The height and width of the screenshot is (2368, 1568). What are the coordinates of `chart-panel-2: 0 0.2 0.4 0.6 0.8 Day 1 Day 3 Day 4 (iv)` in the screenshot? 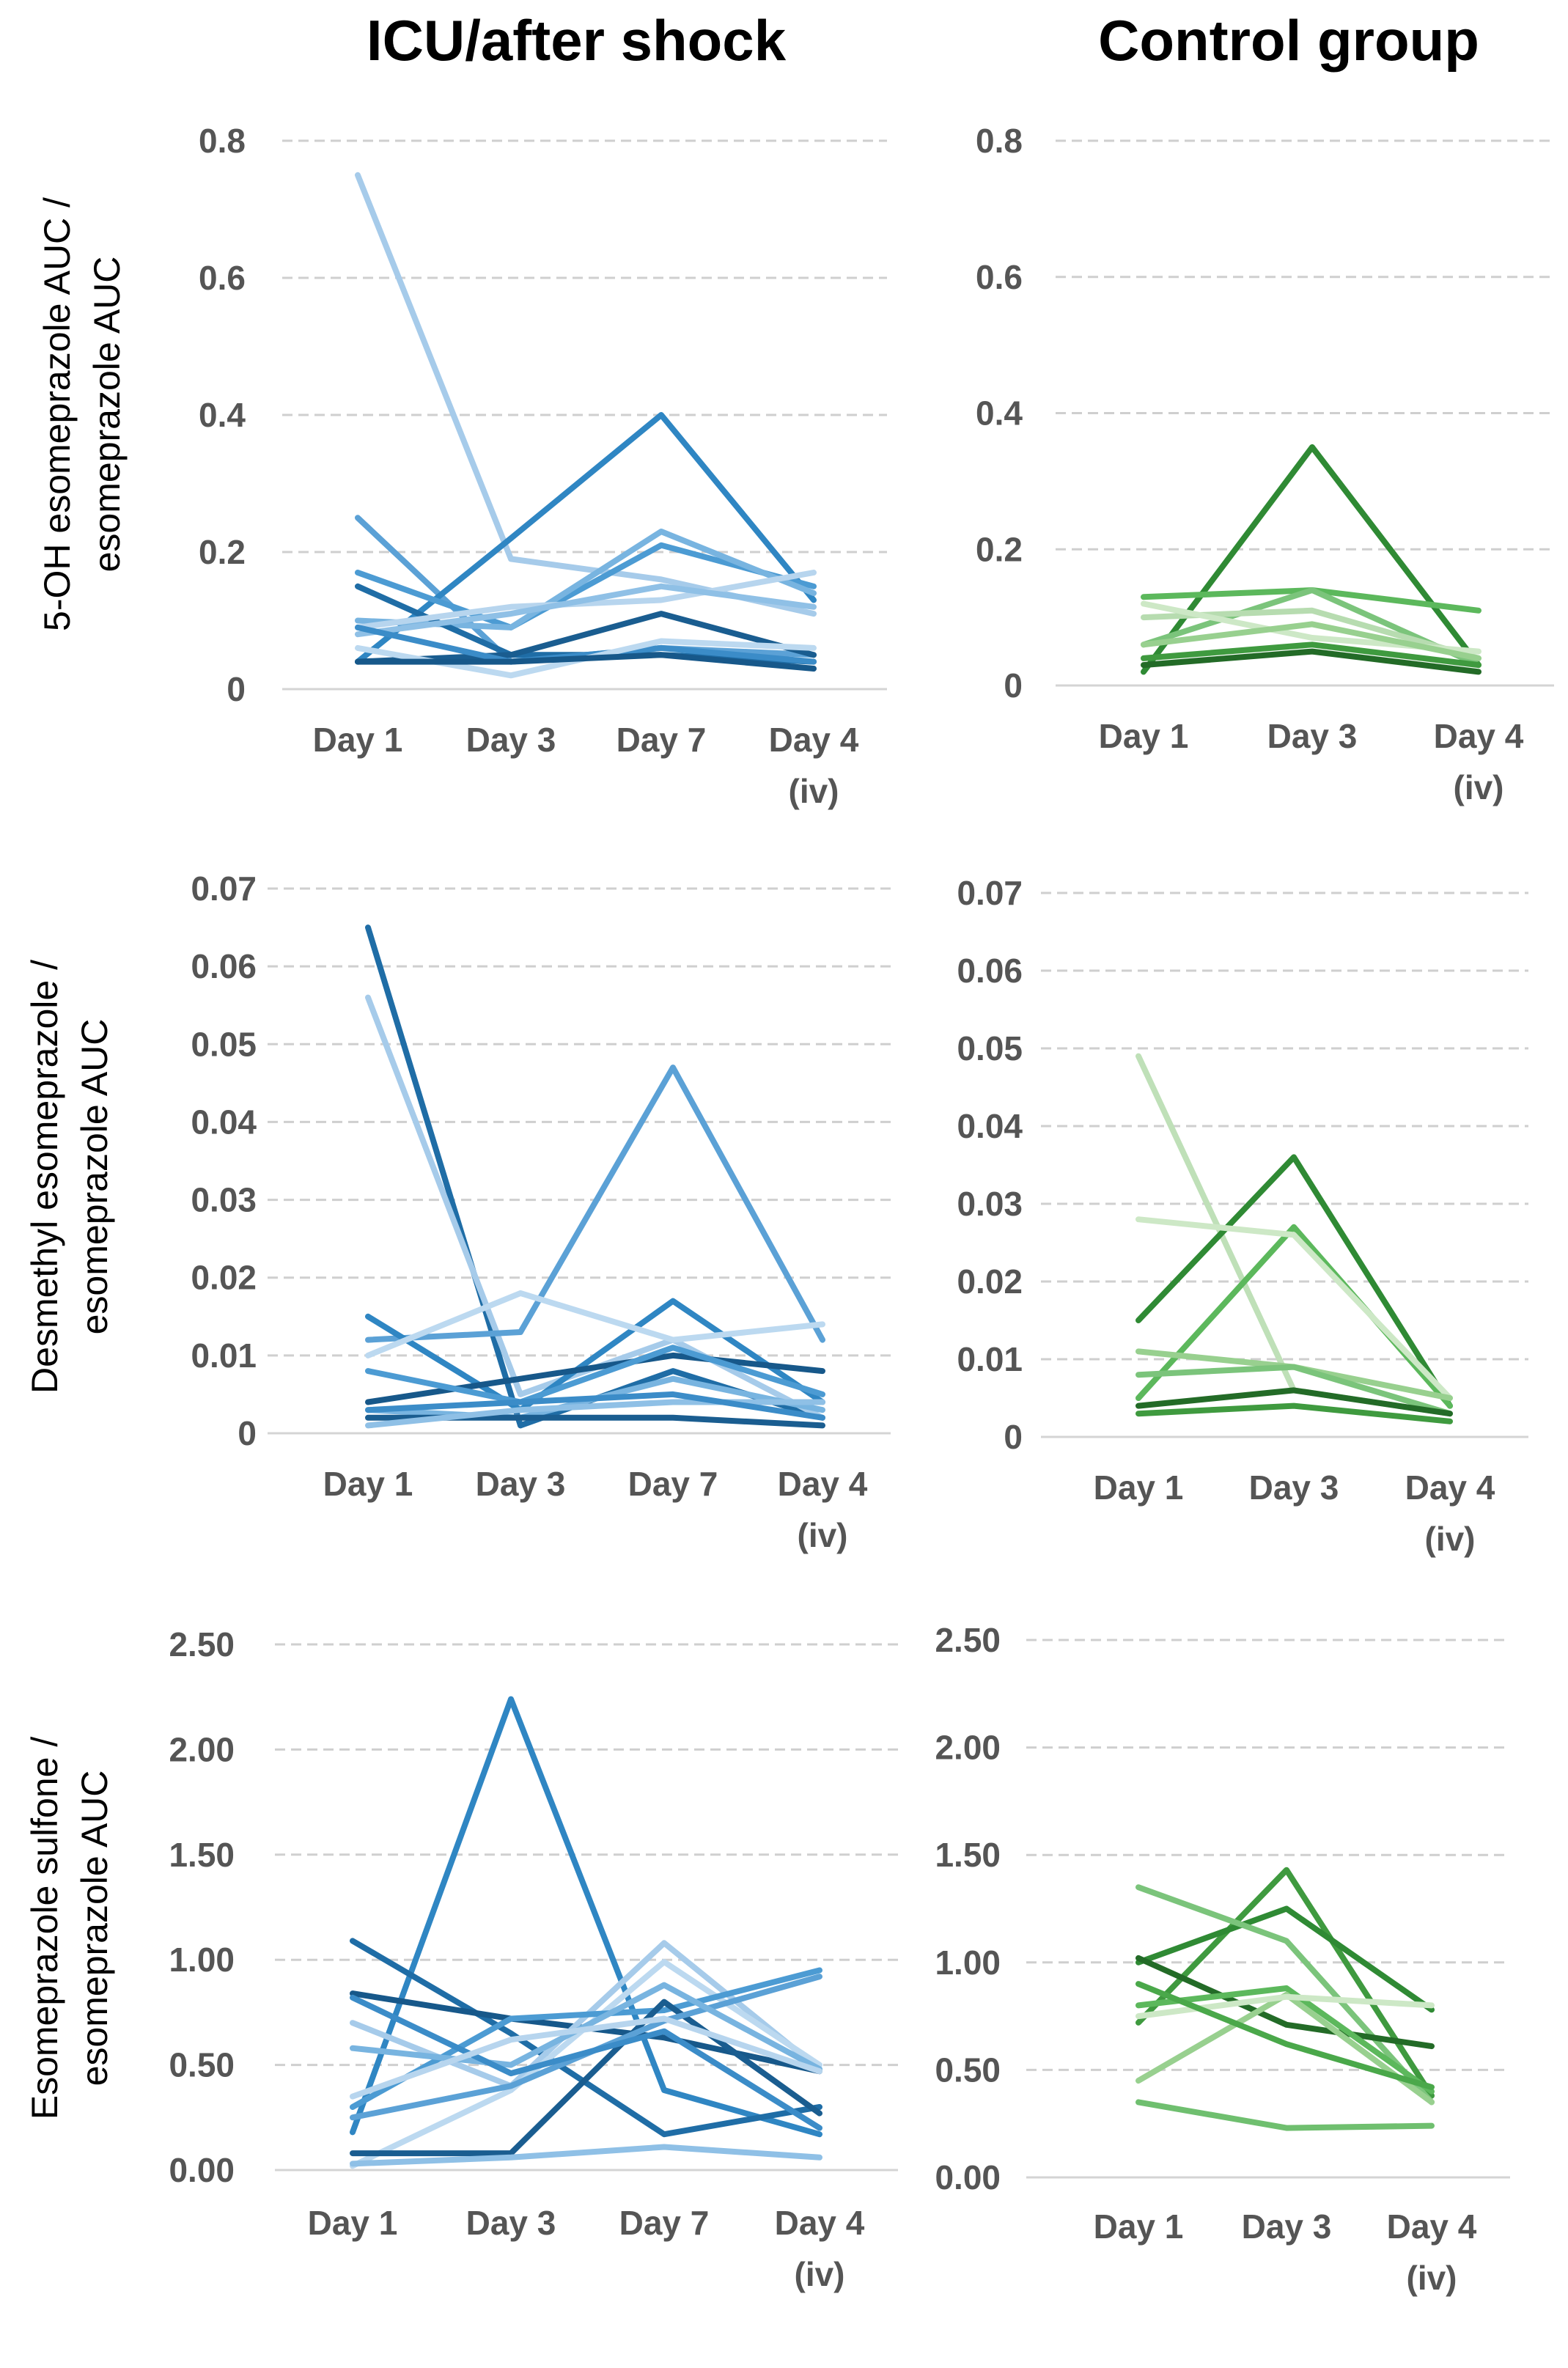 It's located at (1265, 464).